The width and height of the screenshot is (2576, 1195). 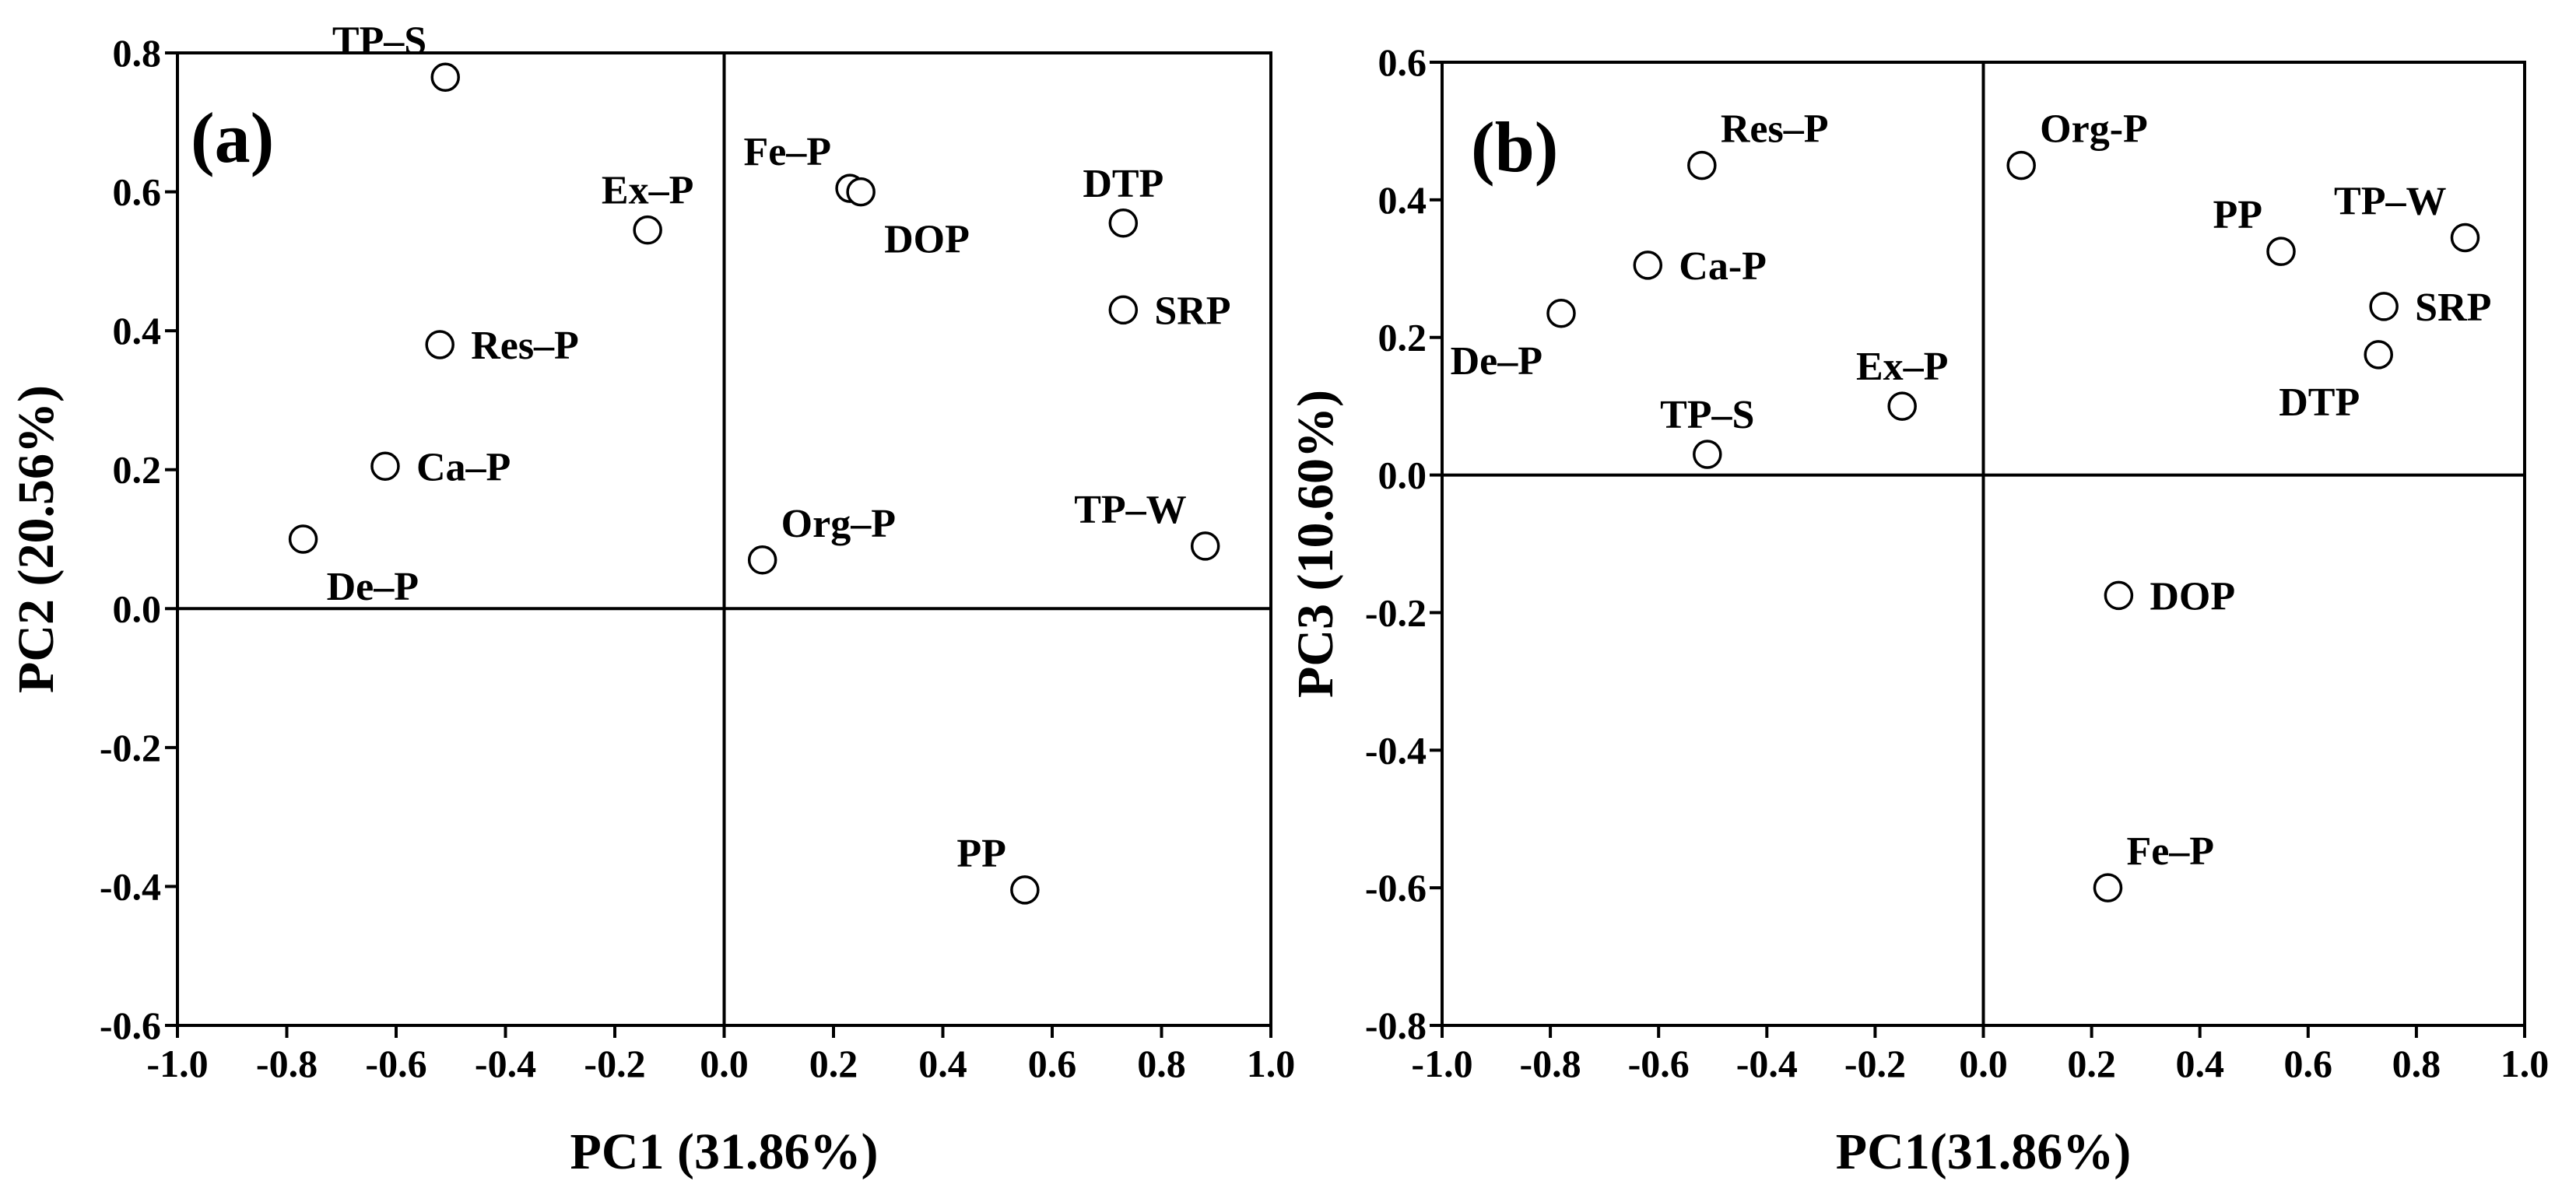 What do you see at coordinates (839, 524) in the screenshot?
I see `data-point-label: Org–P` at bounding box center [839, 524].